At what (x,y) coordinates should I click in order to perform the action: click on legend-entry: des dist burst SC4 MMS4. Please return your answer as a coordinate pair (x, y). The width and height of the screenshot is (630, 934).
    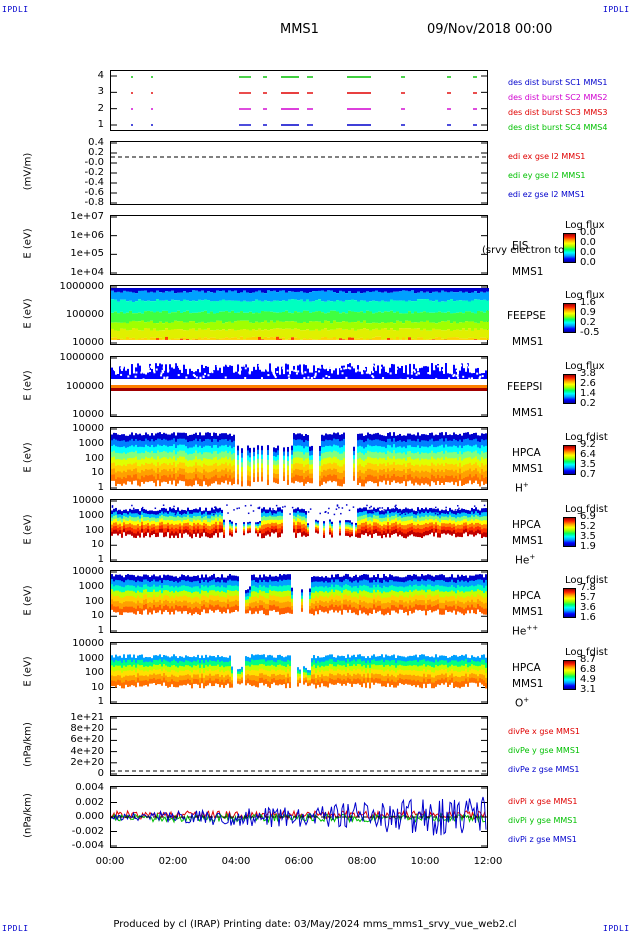
    Looking at the image, I should click on (558, 127).